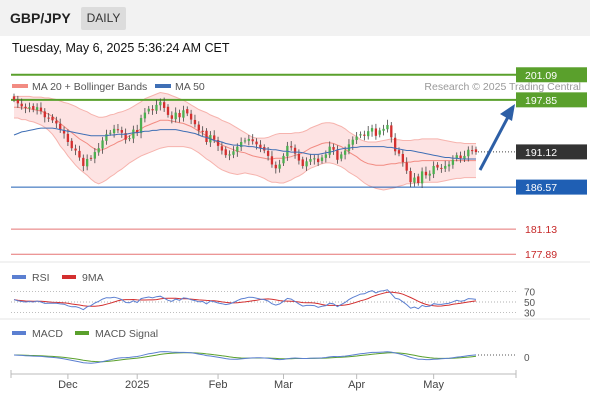  I want to click on level-label-3: 186.57, so click(541, 188).